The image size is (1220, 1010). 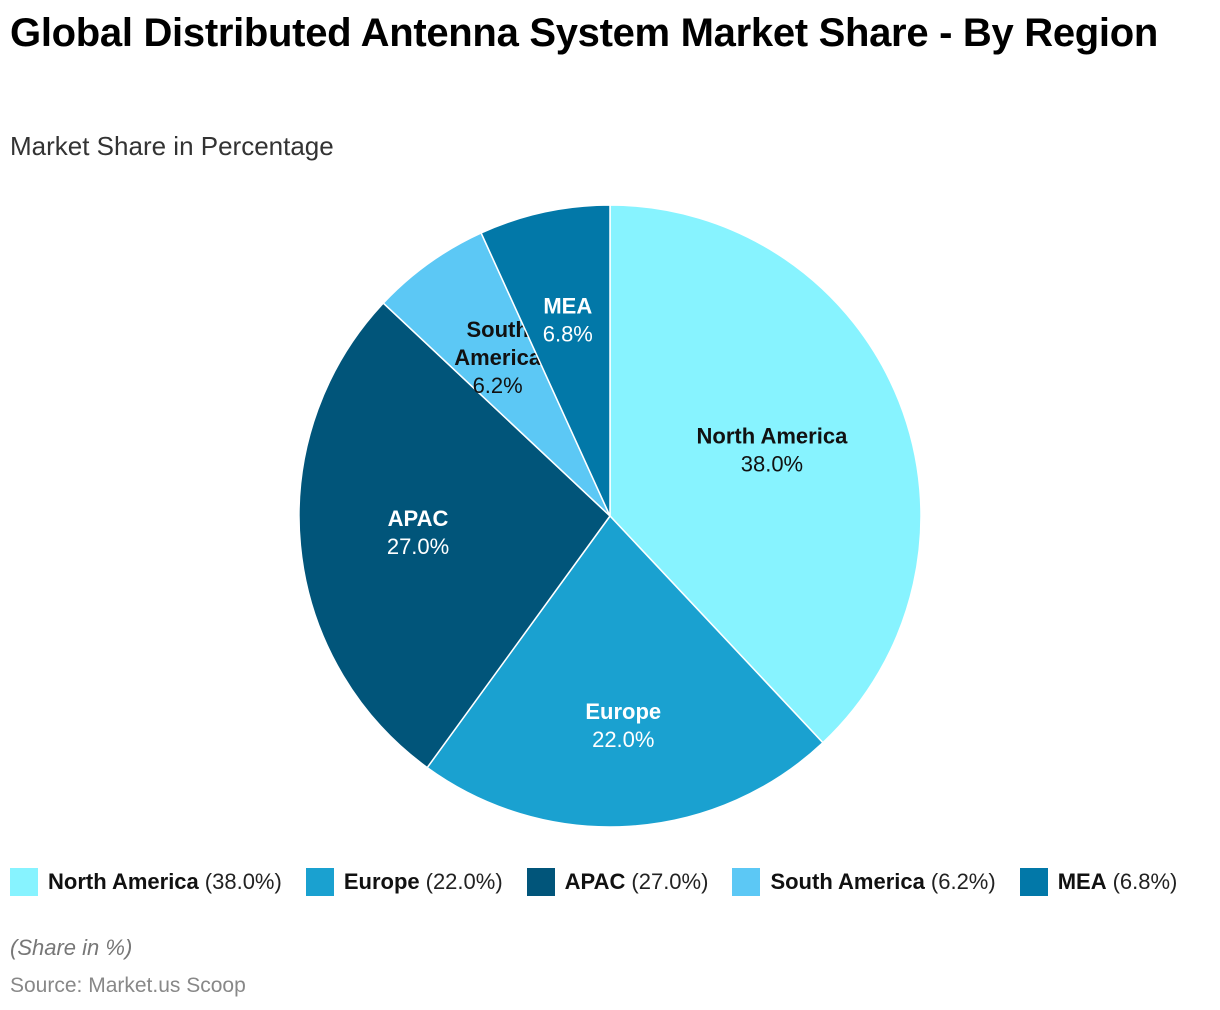 I want to click on slice-label-apac: APAC, so click(x=418, y=518).